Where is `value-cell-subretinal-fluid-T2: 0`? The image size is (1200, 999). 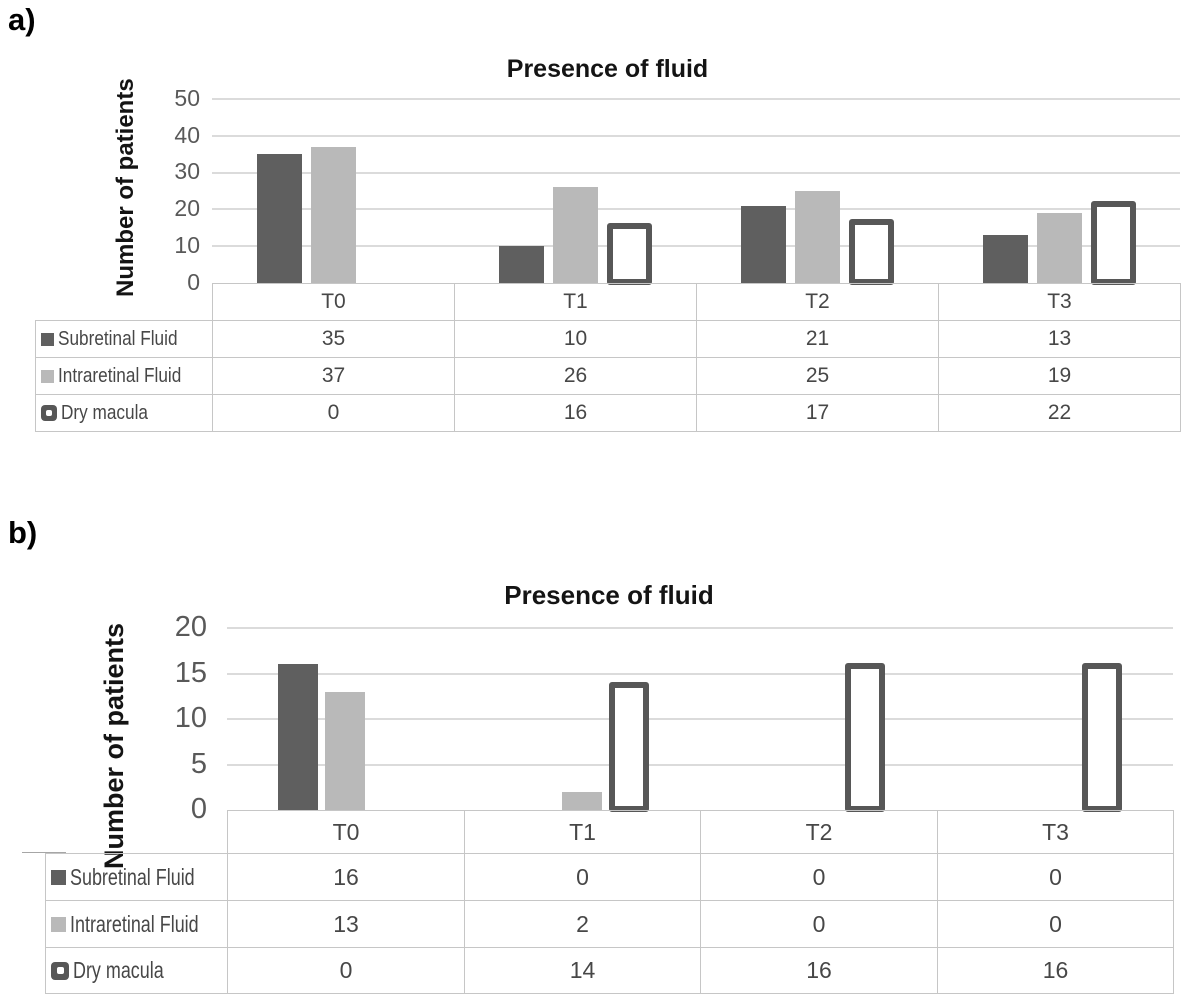
value-cell-subretinal-fluid-T2: 0 is located at coordinates (819, 877).